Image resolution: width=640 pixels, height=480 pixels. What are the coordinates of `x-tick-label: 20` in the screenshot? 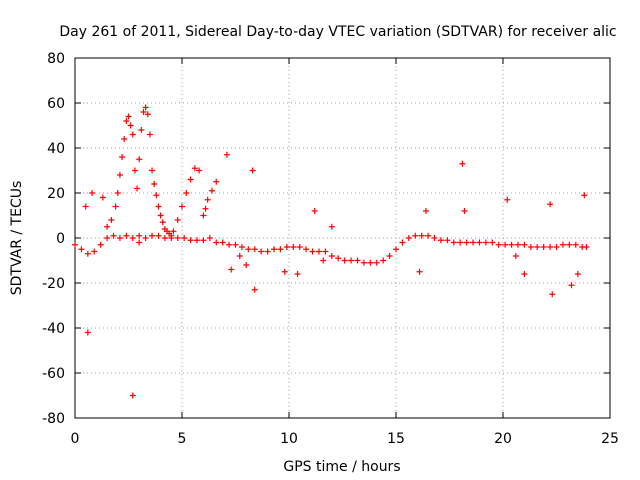 It's located at (503, 439).